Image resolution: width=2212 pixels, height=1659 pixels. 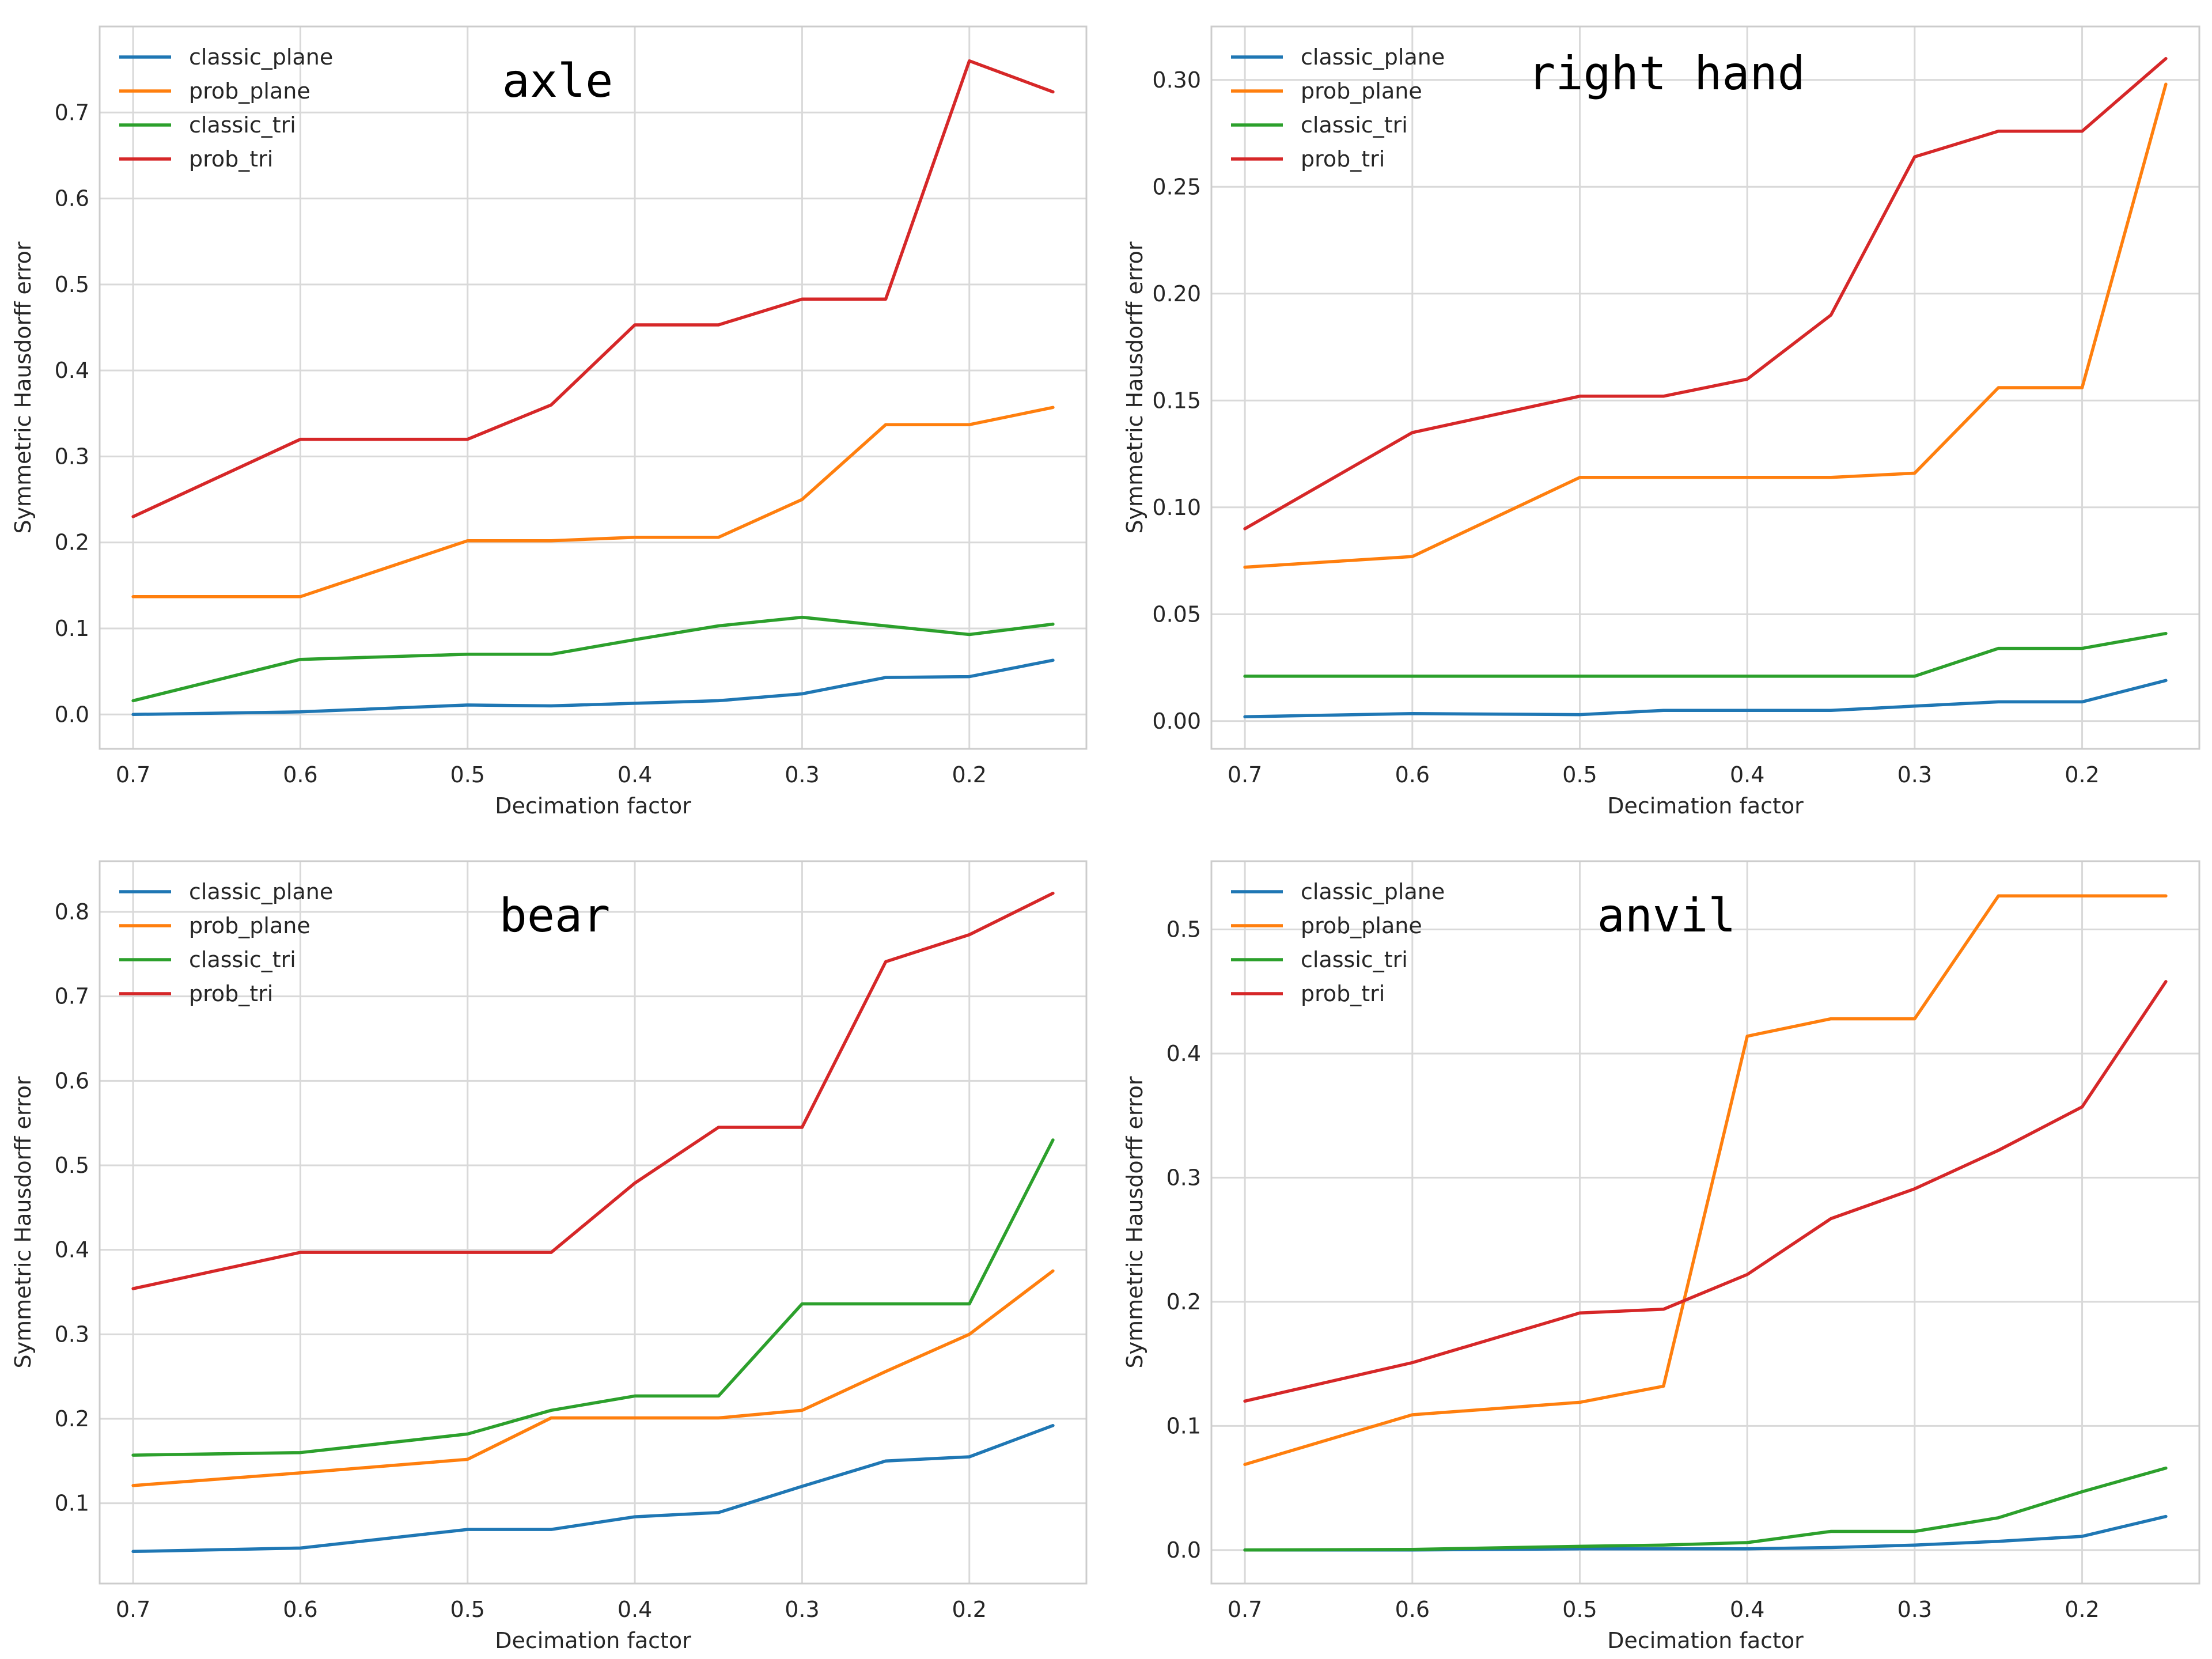 What do you see at coordinates (1176, 507) in the screenshot?
I see `y-tick-label: 0.10` at bounding box center [1176, 507].